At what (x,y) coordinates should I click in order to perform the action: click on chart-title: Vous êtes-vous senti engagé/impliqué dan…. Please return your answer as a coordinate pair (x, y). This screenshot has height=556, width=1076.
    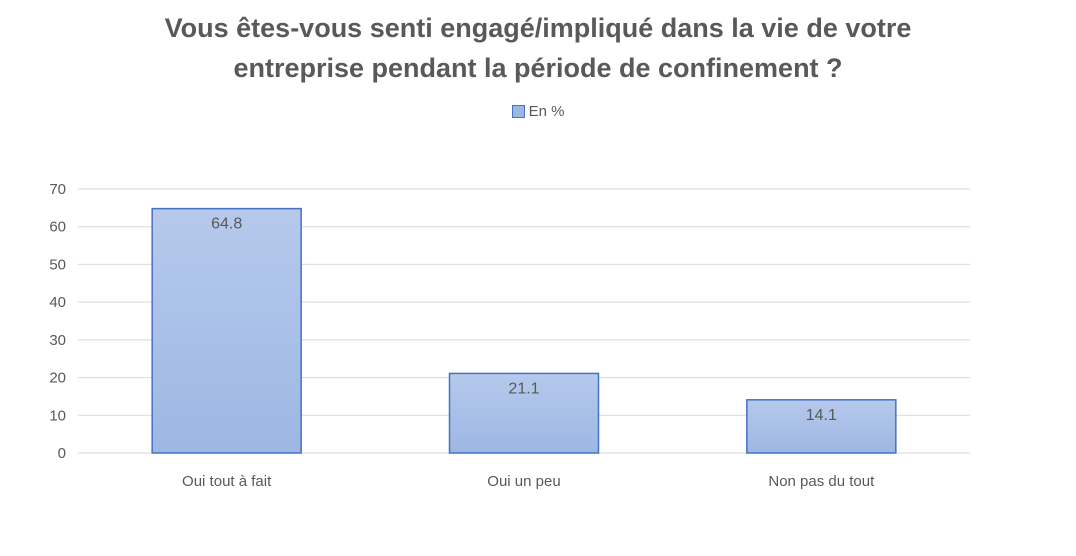
    Looking at the image, I should click on (538, 48).